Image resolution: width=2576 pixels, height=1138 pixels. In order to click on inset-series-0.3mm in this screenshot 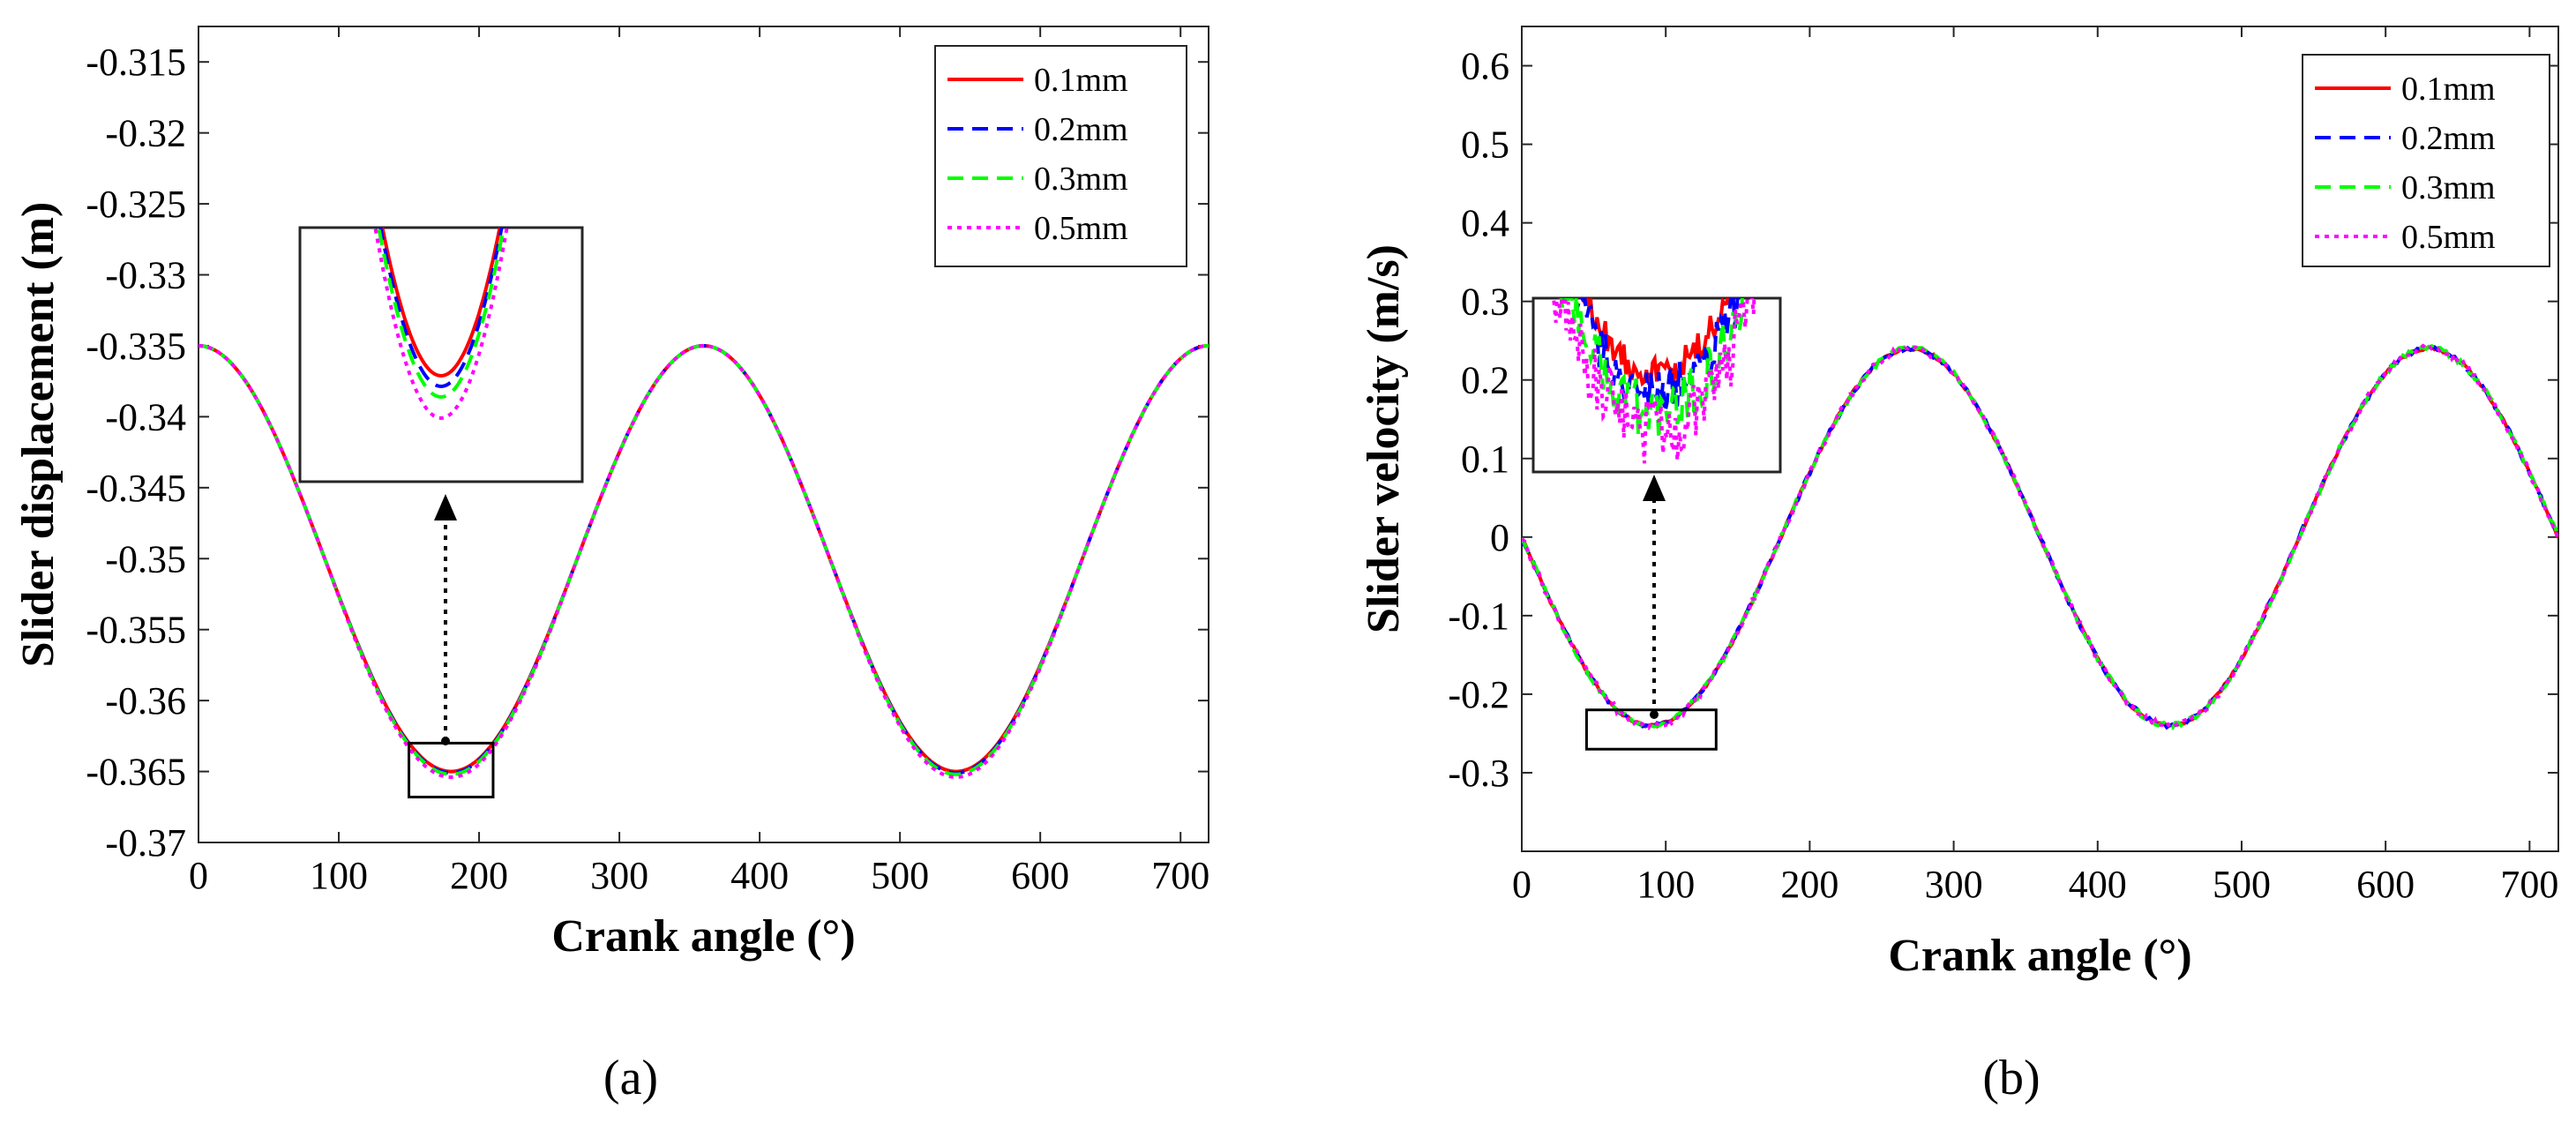, I will do `click(441, 314)`.